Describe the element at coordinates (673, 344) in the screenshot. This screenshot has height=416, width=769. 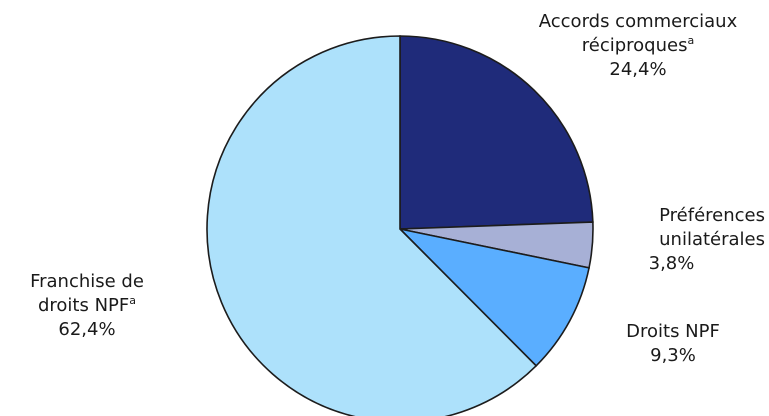
I see `label-droits-npf: Droits NPF 9,3%` at that location.